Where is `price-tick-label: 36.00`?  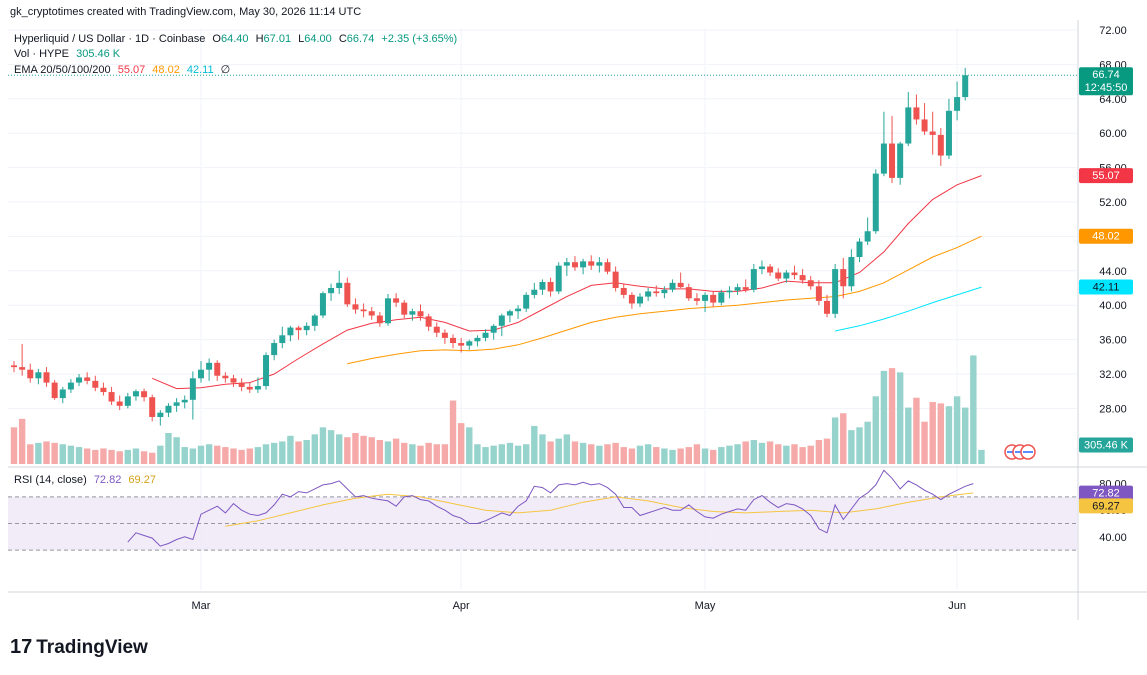 price-tick-label: 36.00 is located at coordinates (1113, 341).